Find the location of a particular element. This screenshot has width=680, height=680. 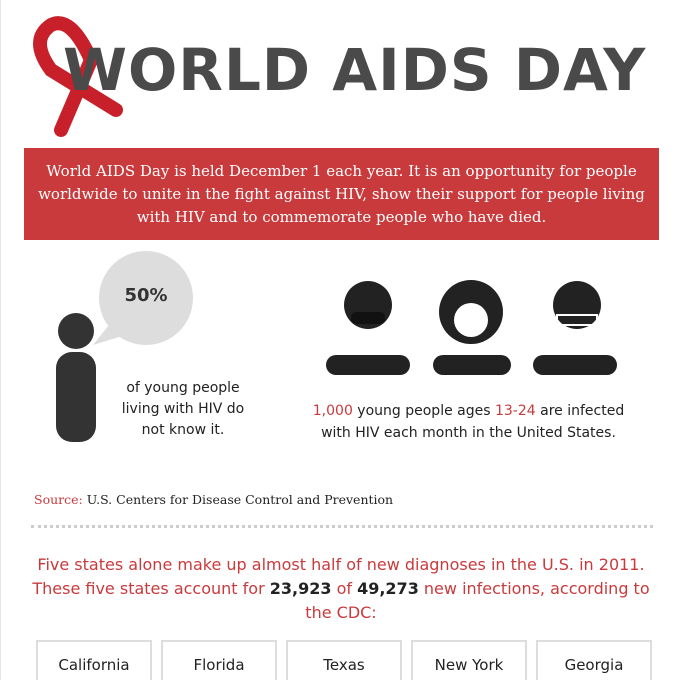

state-box: Florida is located at coordinates (219, 660).